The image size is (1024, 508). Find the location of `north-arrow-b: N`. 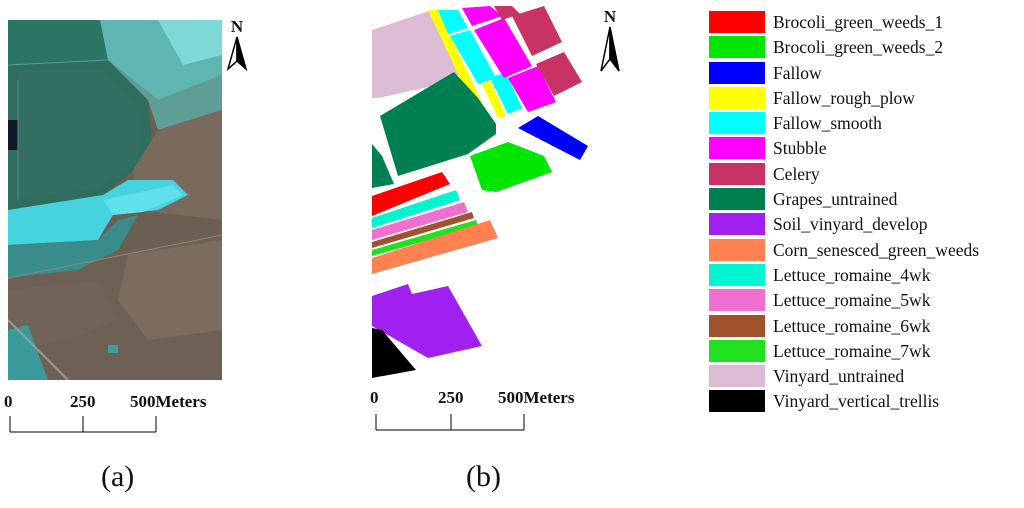

north-arrow-b: N is located at coordinates (610, 41).